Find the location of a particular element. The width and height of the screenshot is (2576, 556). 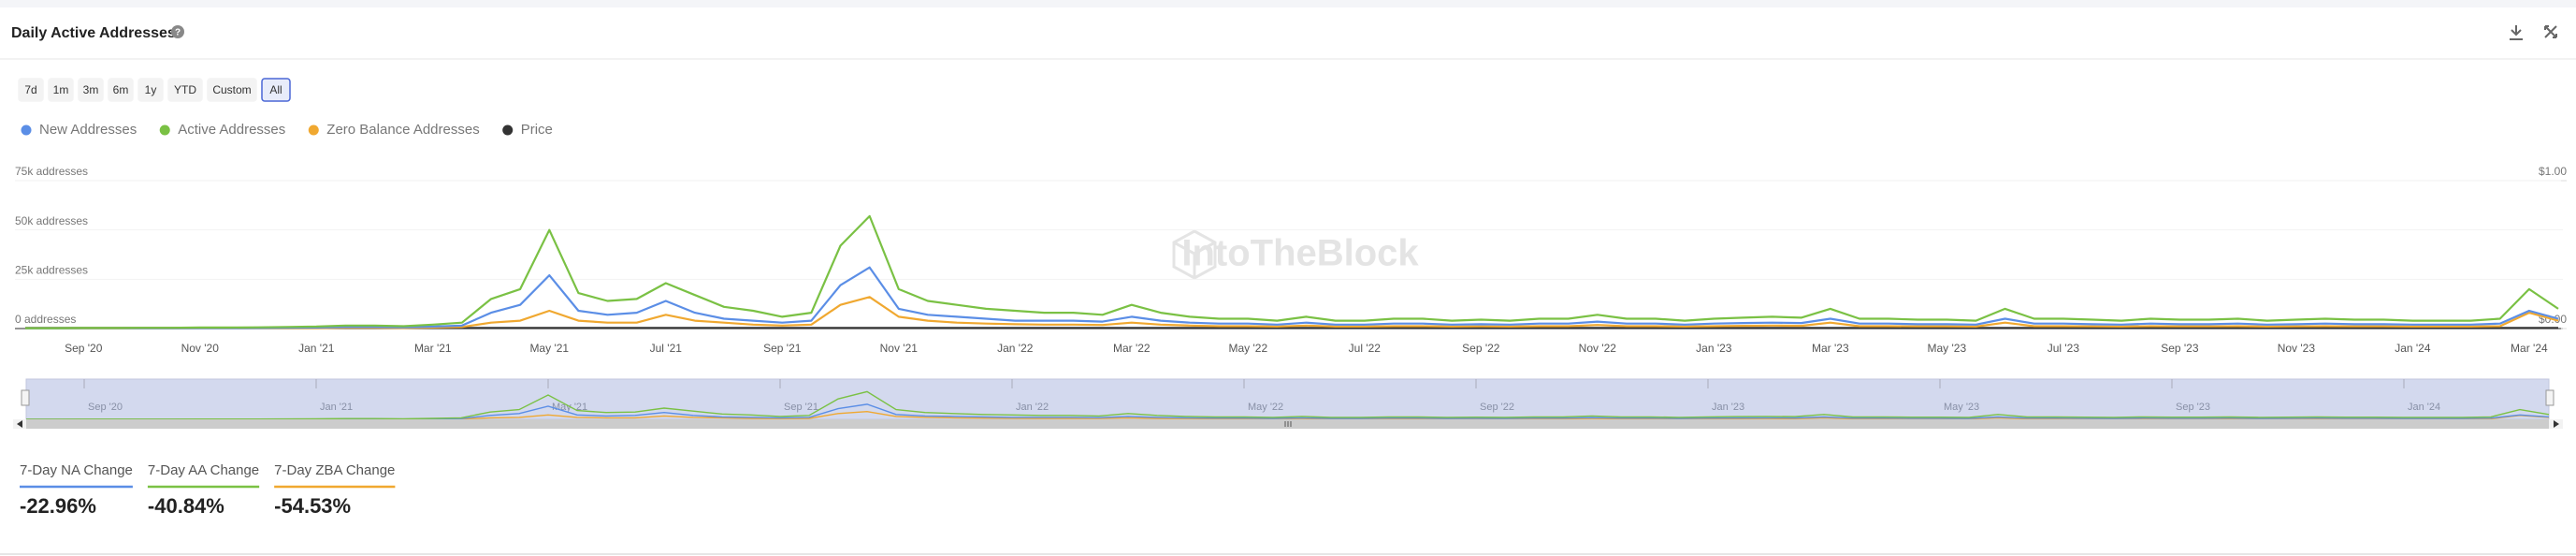

button-label: All is located at coordinates (276, 89).